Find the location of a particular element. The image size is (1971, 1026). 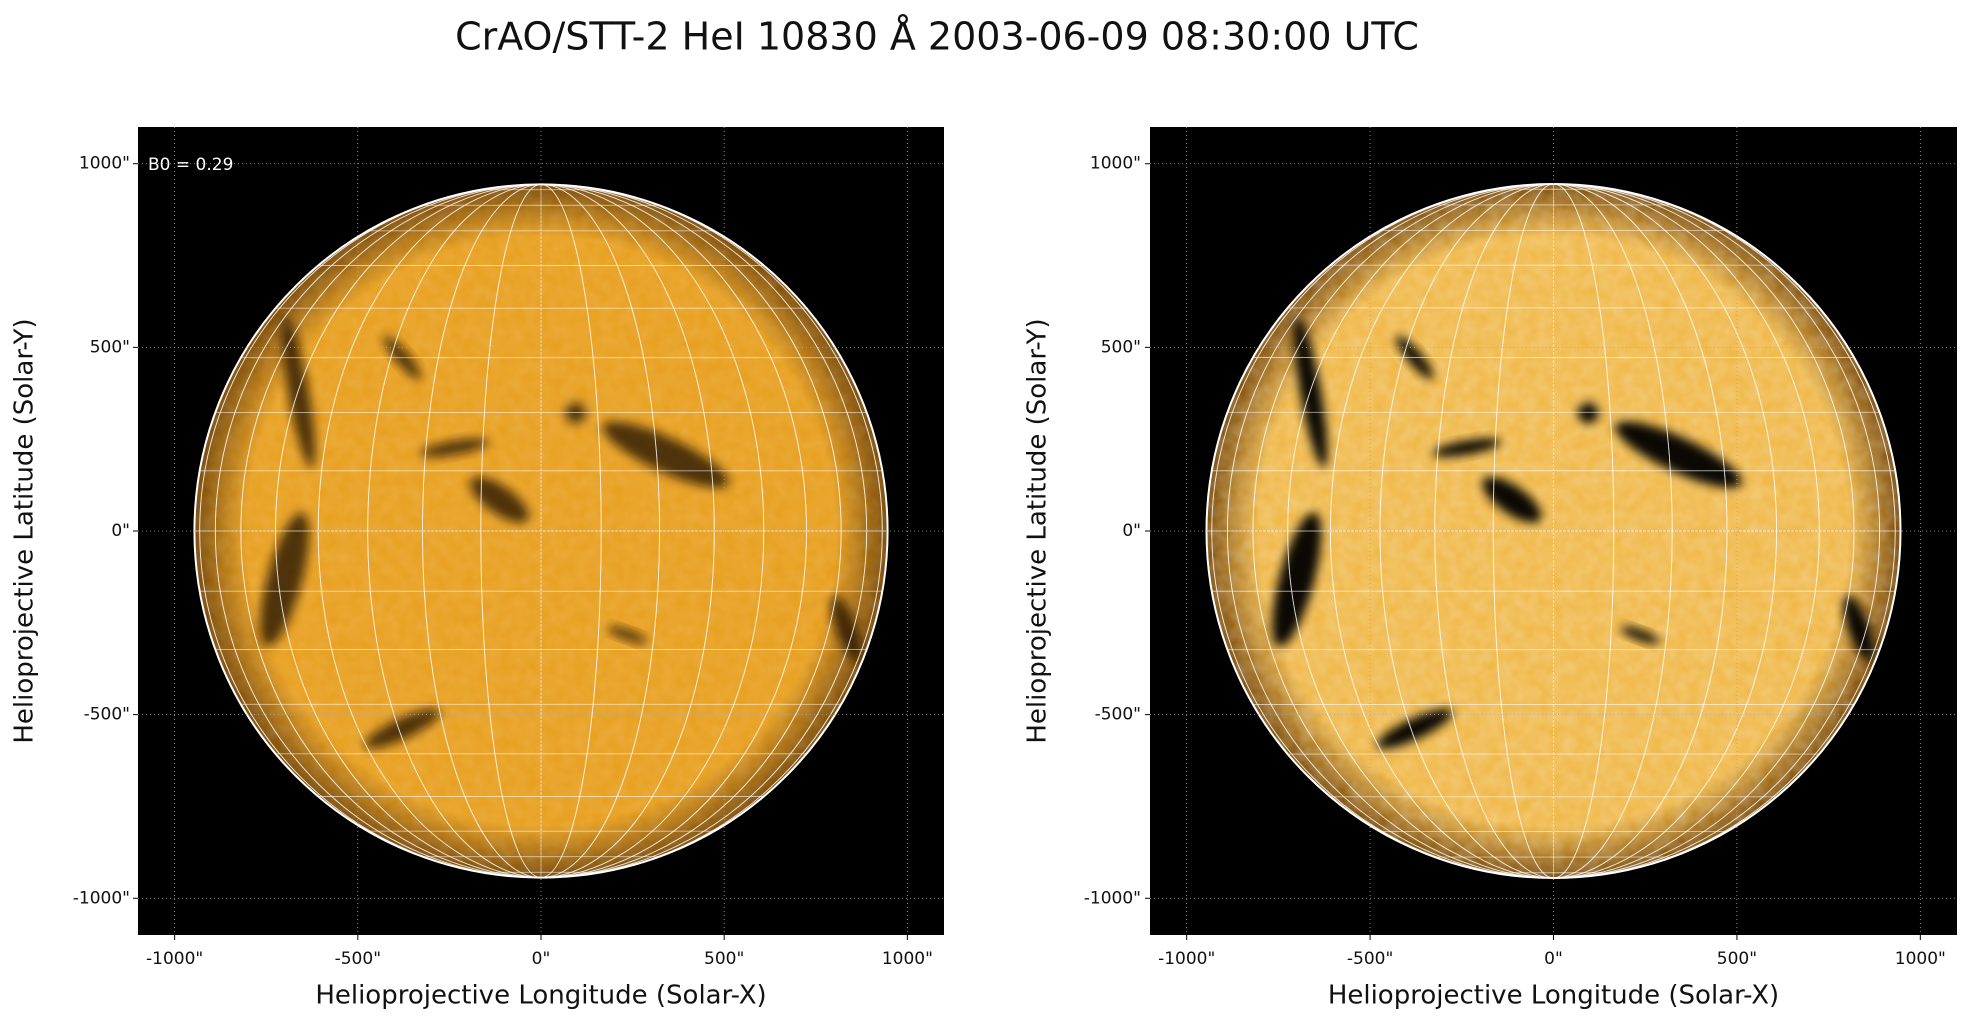

annotation: B0 = 0.29 is located at coordinates (190, 165).